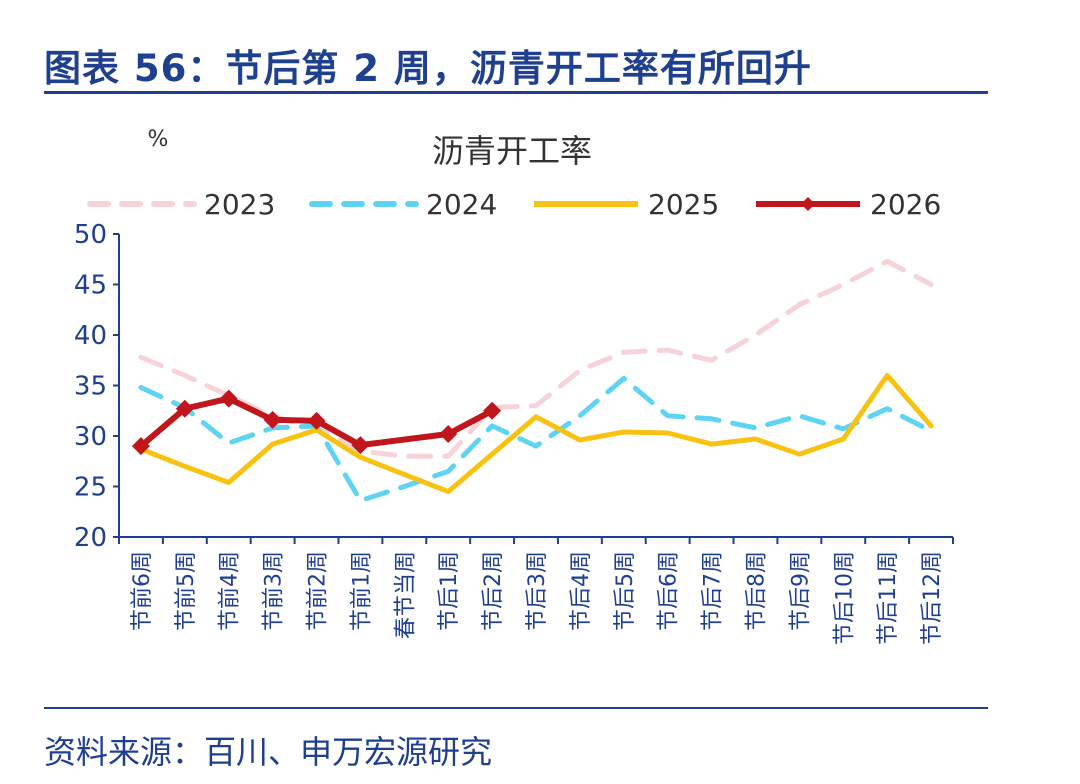 Image resolution: width=1080 pixels, height=784 pixels. What do you see at coordinates (90, 387) in the screenshot?
I see `y-tick-label: 35` at bounding box center [90, 387].